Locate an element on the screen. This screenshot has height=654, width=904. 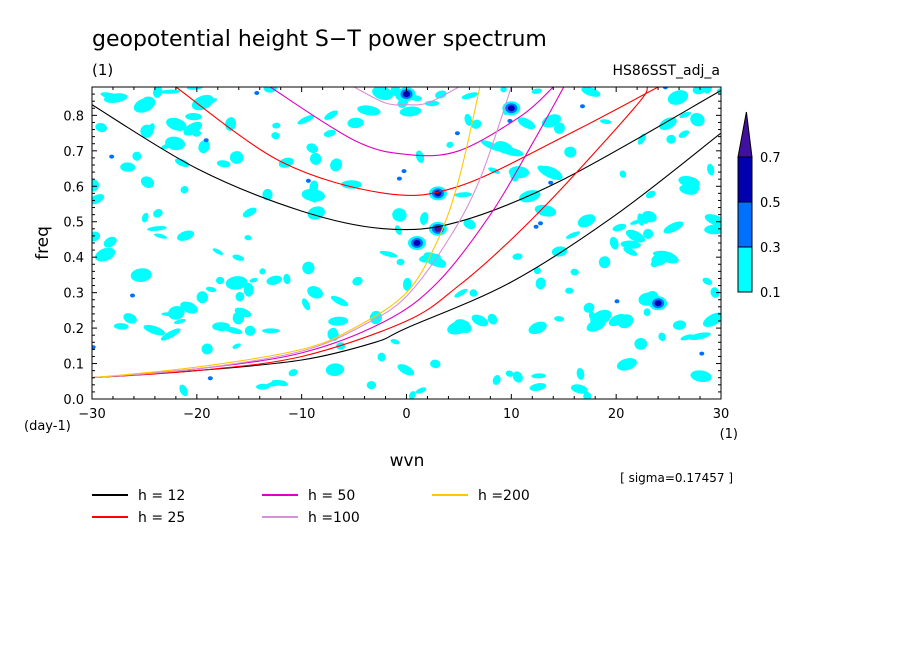
colorbar-label: 0.5 is located at coordinates (770, 203).